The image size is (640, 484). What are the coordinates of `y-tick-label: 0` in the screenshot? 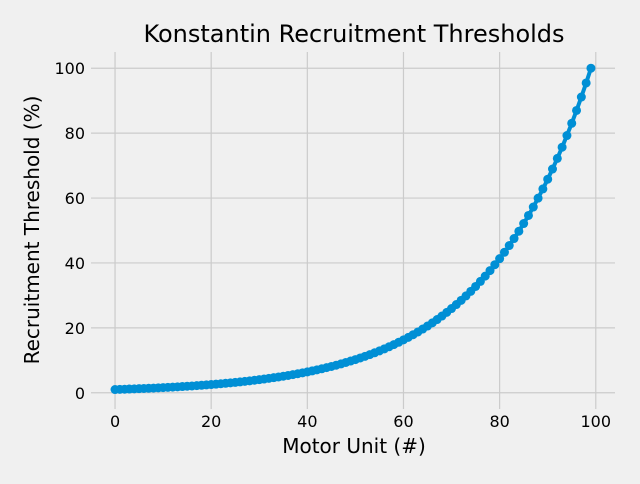 It's located at (80, 393).